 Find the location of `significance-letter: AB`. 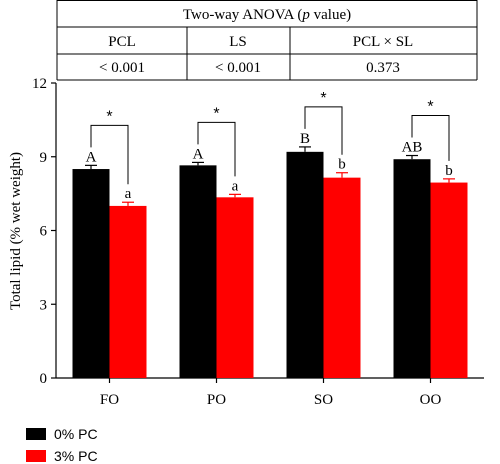

significance-letter: AB is located at coordinates (412, 148).